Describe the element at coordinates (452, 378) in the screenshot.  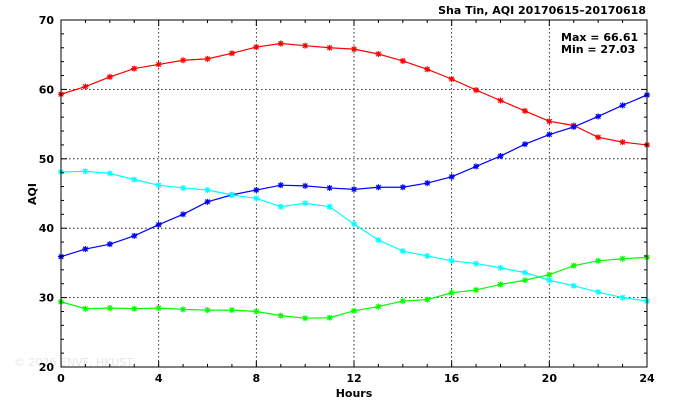
I see `x-tick-label: 16` at that location.